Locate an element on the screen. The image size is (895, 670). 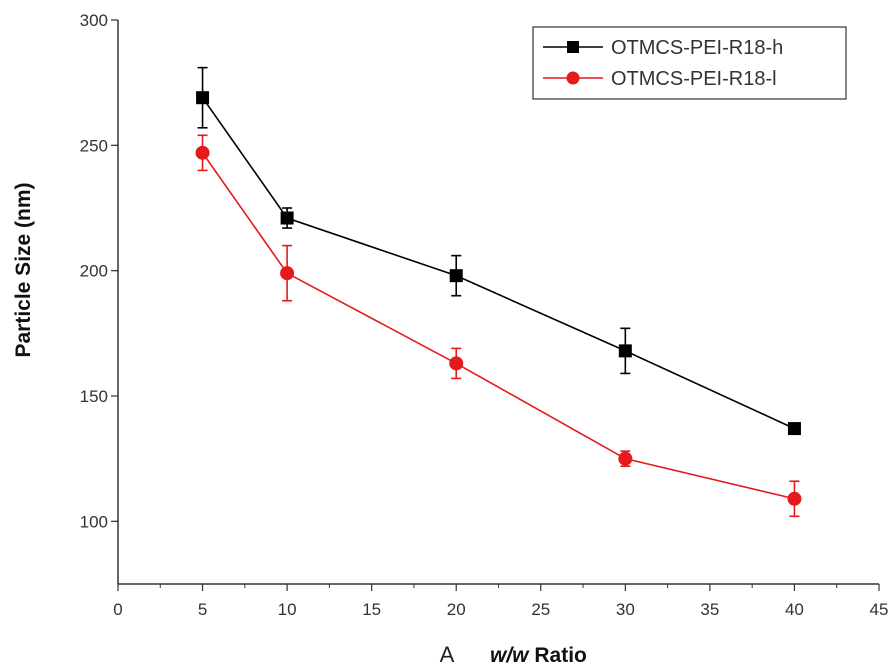
x-tick-label: 5 is located at coordinates (202, 609).